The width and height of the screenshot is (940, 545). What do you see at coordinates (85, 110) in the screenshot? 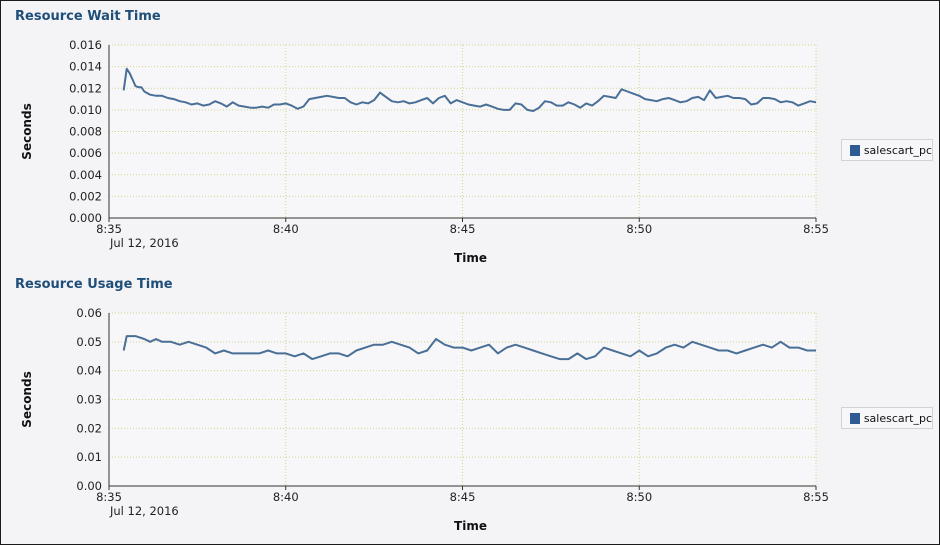
I see `y-tick-label: 0.010` at bounding box center [85, 110].